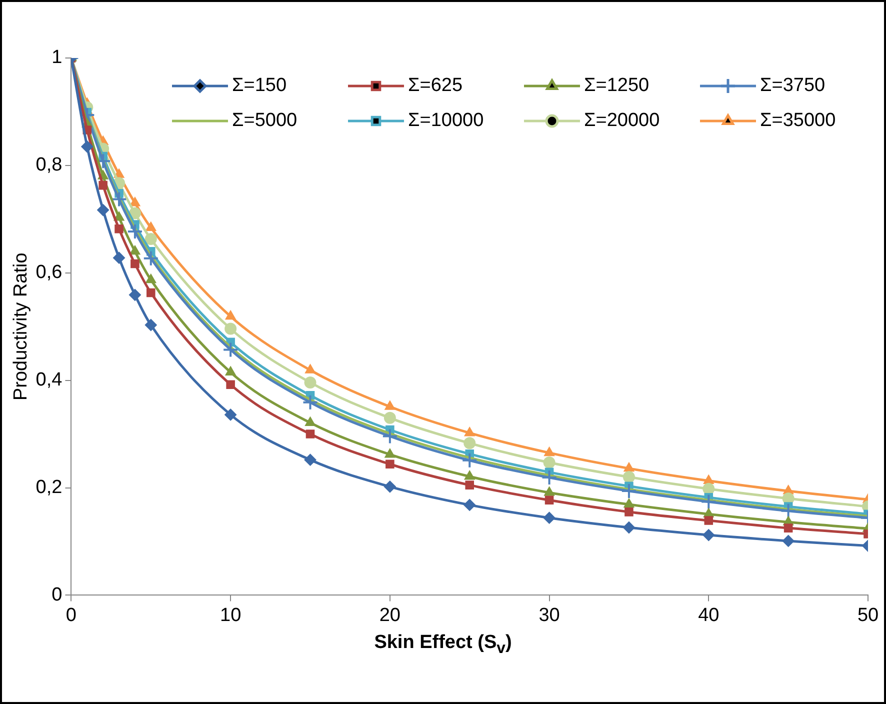  What do you see at coordinates (443, 645) in the screenshot?
I see `x-axis-title: Skin Effect (S$_{v}$)` at bounding box center [443, 645].